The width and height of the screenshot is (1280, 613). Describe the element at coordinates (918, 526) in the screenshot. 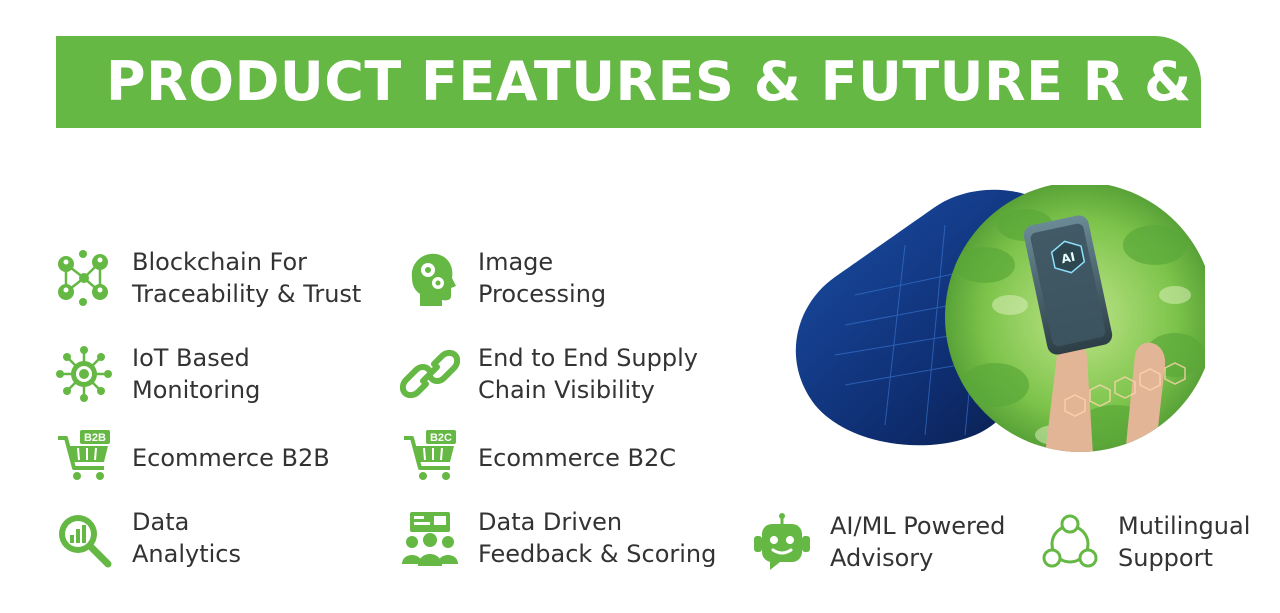

I see `feature-label-line1: AI/ML Powered` at that location.